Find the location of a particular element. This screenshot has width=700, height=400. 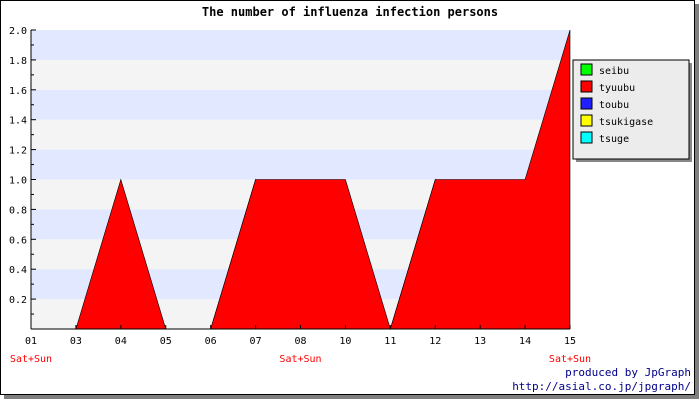

legend-label-tsuge: tsuge is located at coordinates (614, 139).